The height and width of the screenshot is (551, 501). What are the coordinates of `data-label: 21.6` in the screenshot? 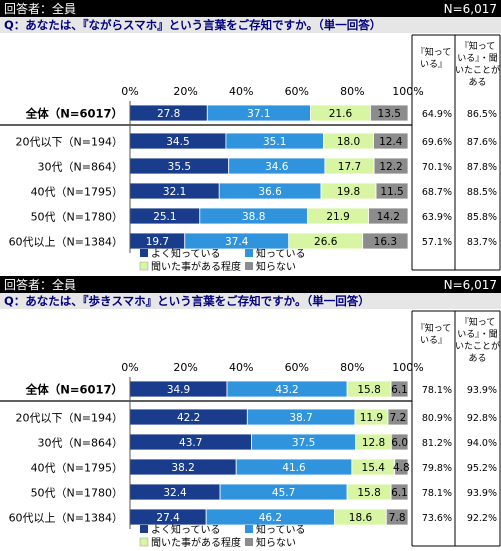 It's located at (341, 114).